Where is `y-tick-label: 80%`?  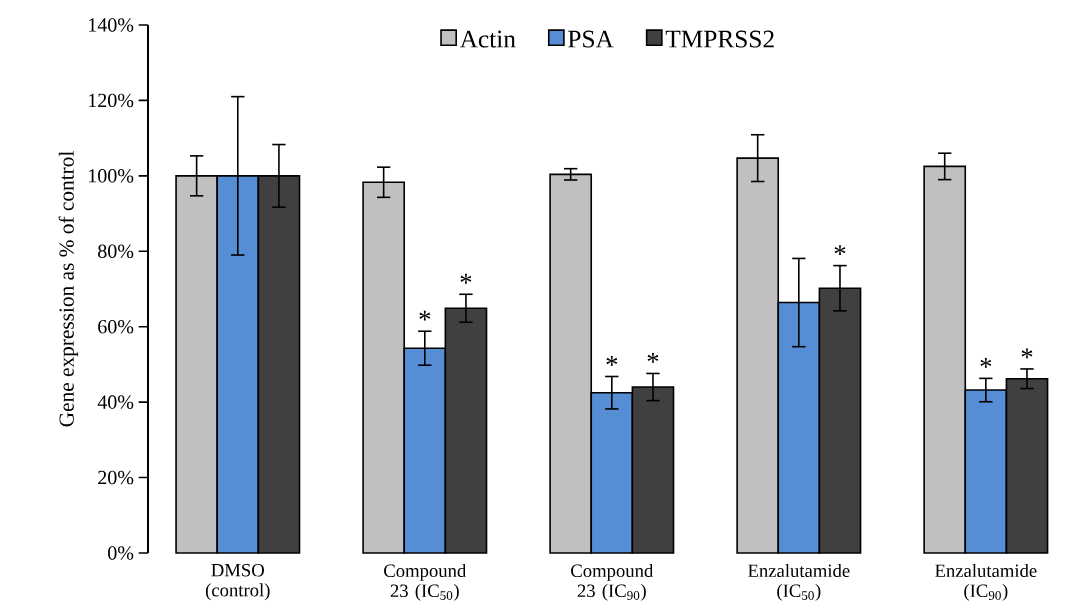
y-tick-label: 80% is located at coordinates (116, 251).